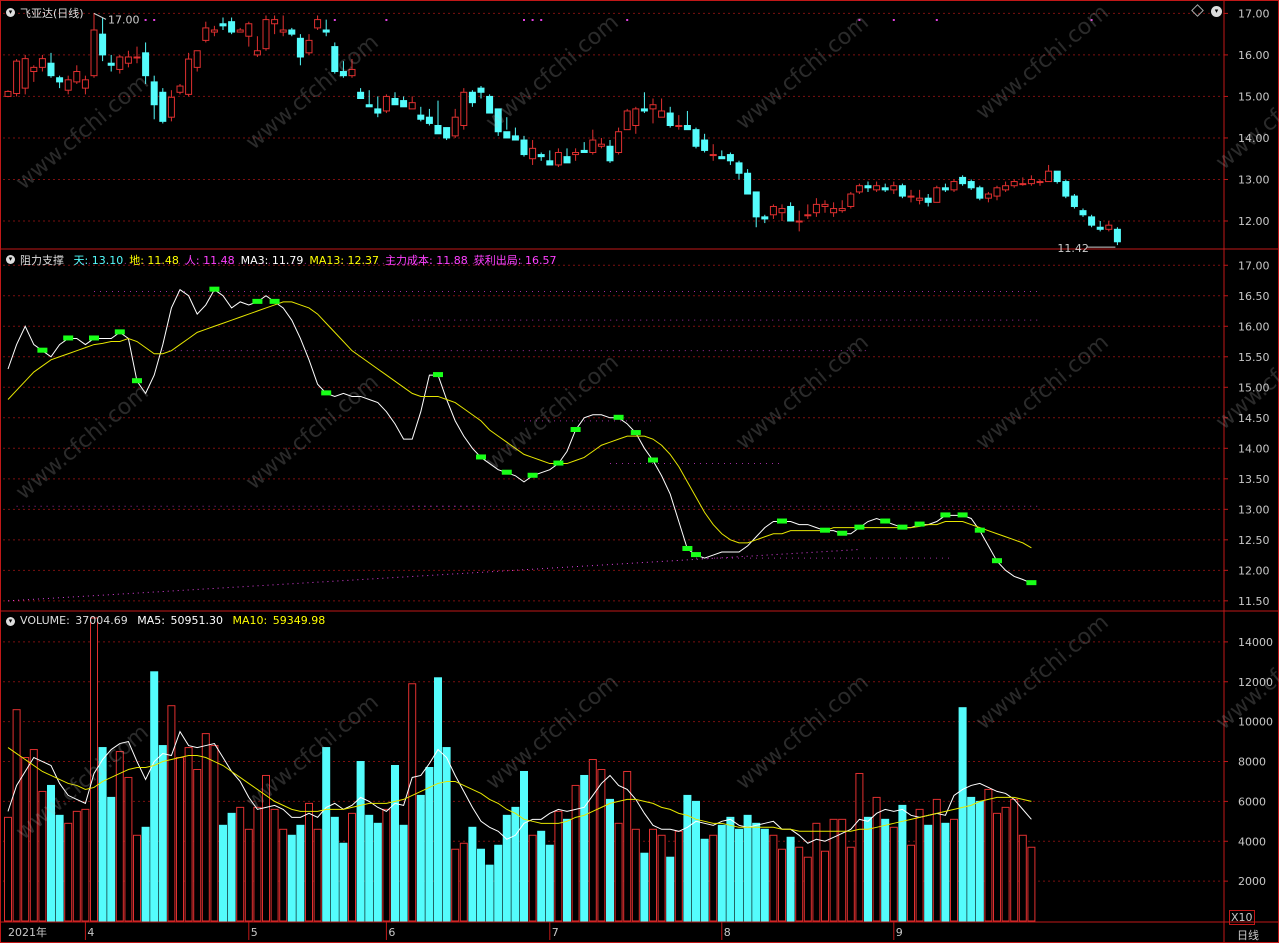 The height and width of the screenshot is (943, 1279). I want to click on stock-title: 飞亚达(日线), so click(52, 13).